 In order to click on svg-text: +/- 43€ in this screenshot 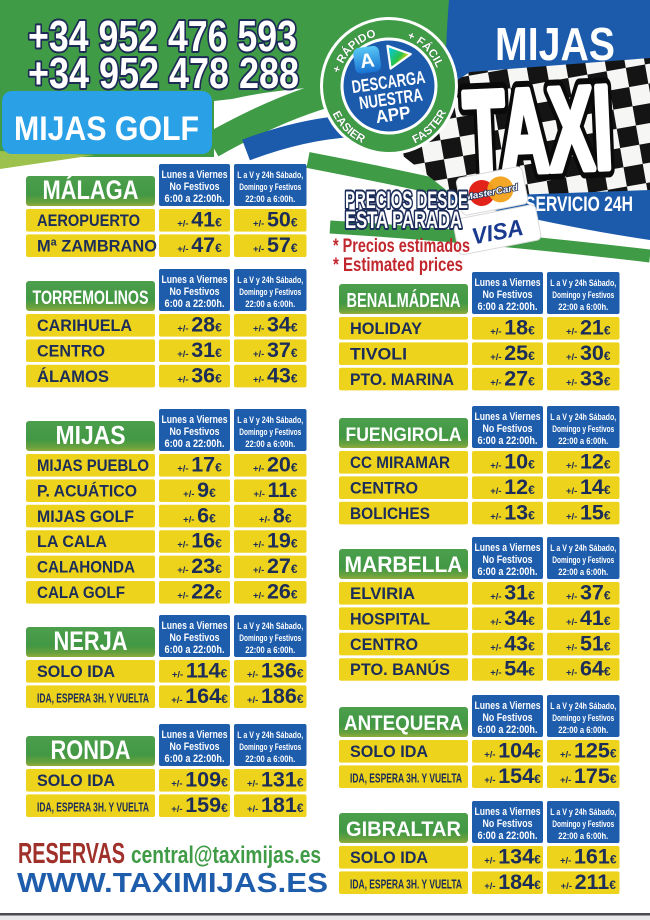, I will do `click(512, 643)`.